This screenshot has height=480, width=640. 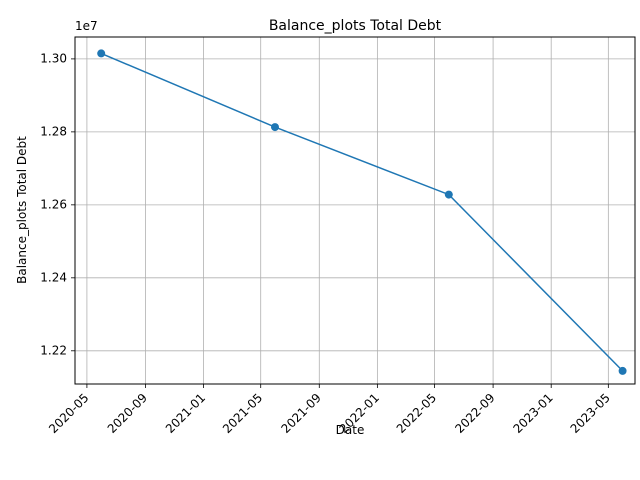 What do you see at coordinates (53, 277) in the screenshot?
I see `y-tick-label: 1.24` at bounding box center [53, 277].